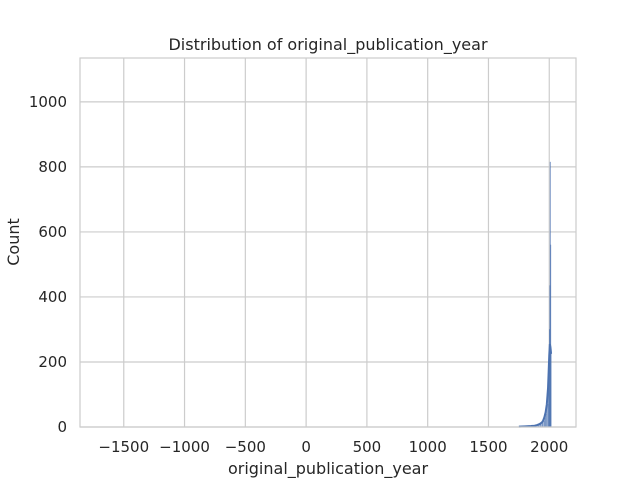 This screenshot has width=640, height=480. I want to click on x-tick-label: −1500, so click(123, 447).